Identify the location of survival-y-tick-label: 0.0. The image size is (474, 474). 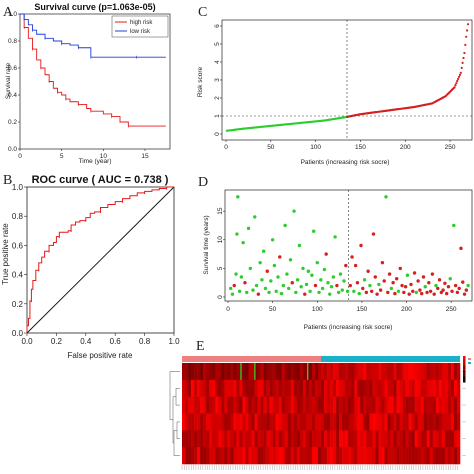
(12, 149).